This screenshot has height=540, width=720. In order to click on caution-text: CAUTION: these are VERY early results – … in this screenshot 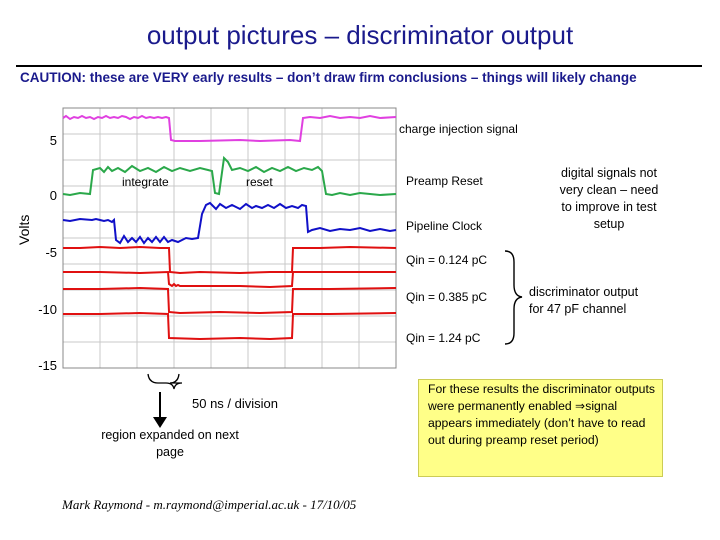, I will do `click(328, 77)`.